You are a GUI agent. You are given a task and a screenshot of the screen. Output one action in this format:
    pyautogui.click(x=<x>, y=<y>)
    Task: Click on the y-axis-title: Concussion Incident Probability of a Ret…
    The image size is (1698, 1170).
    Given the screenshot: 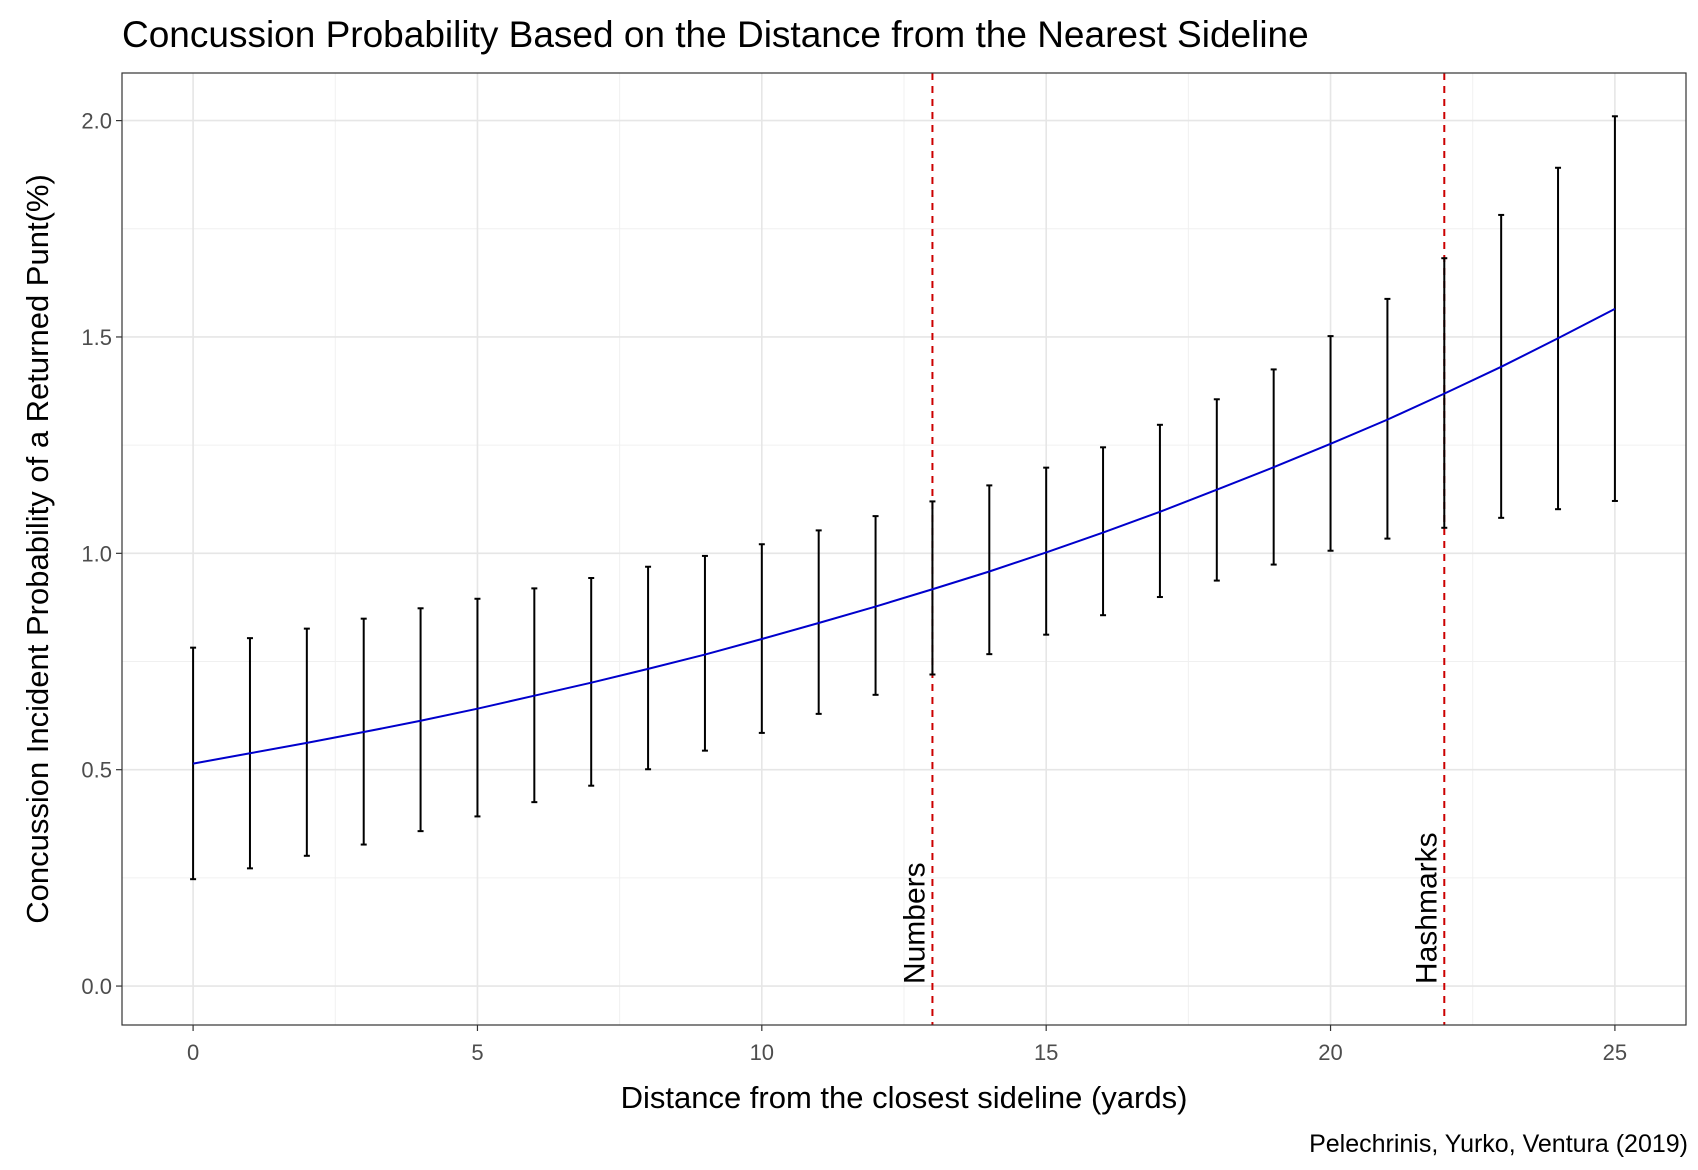 What is the action you would take?
    pyautogui.click(x=37, y=549)
    